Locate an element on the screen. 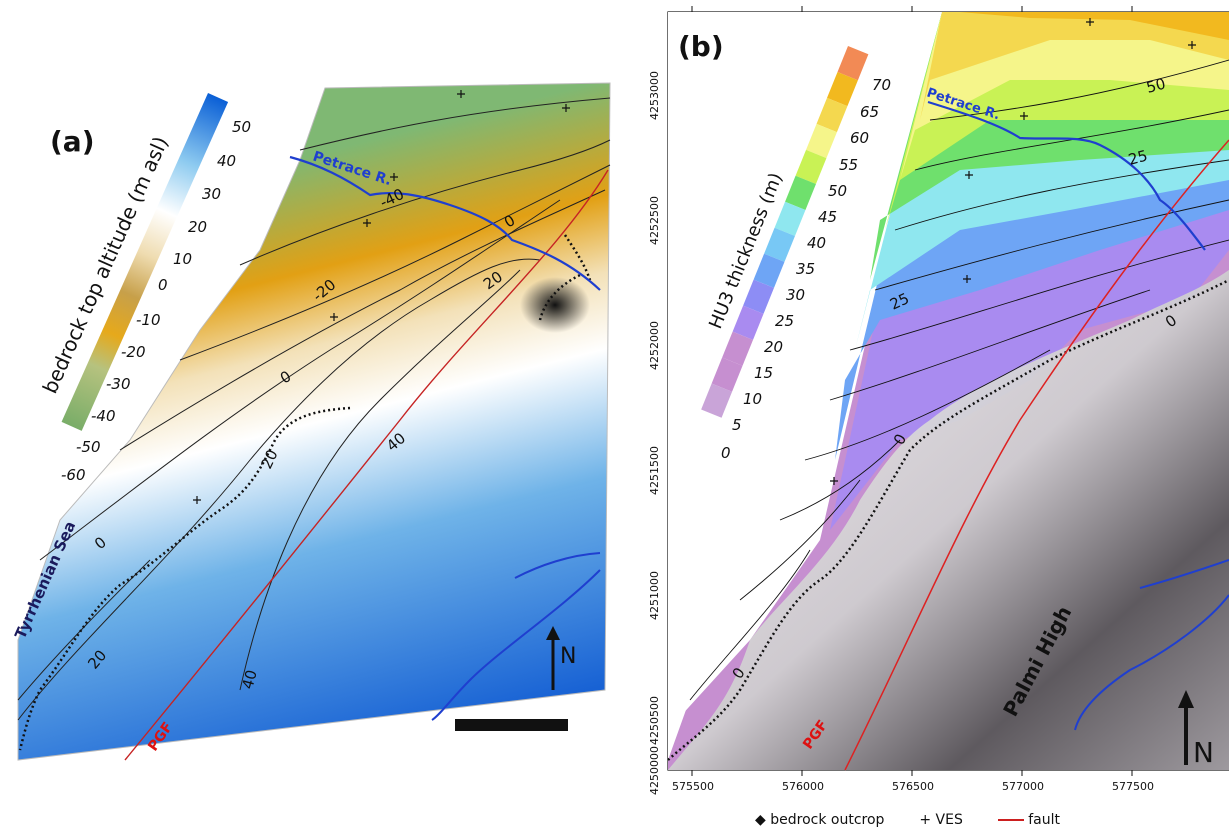 The image size is (1229, 836). svg-text: -40 is located at coordinates (103, 416).